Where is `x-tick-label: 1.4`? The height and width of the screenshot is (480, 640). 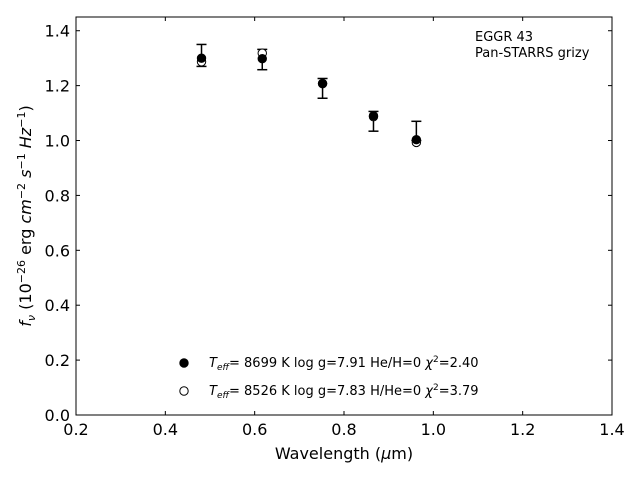 x-tick-label: 1.4 is located at coordinates (611, 429).